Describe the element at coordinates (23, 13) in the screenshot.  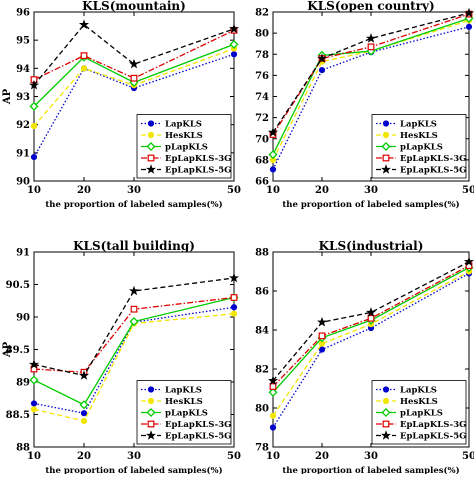
I see `y-tick-label: 96` at that location.